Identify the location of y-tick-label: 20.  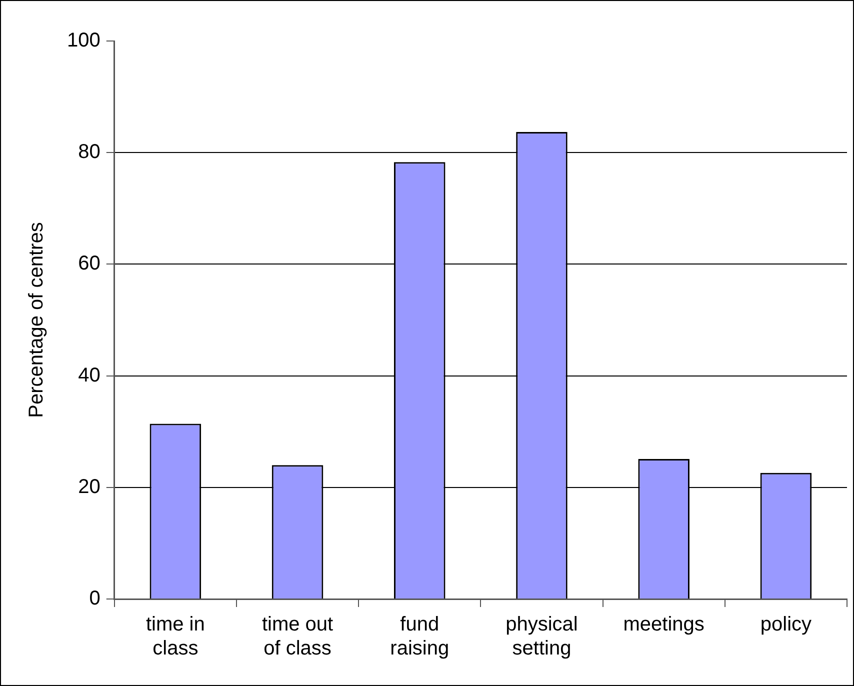
(89, 487).